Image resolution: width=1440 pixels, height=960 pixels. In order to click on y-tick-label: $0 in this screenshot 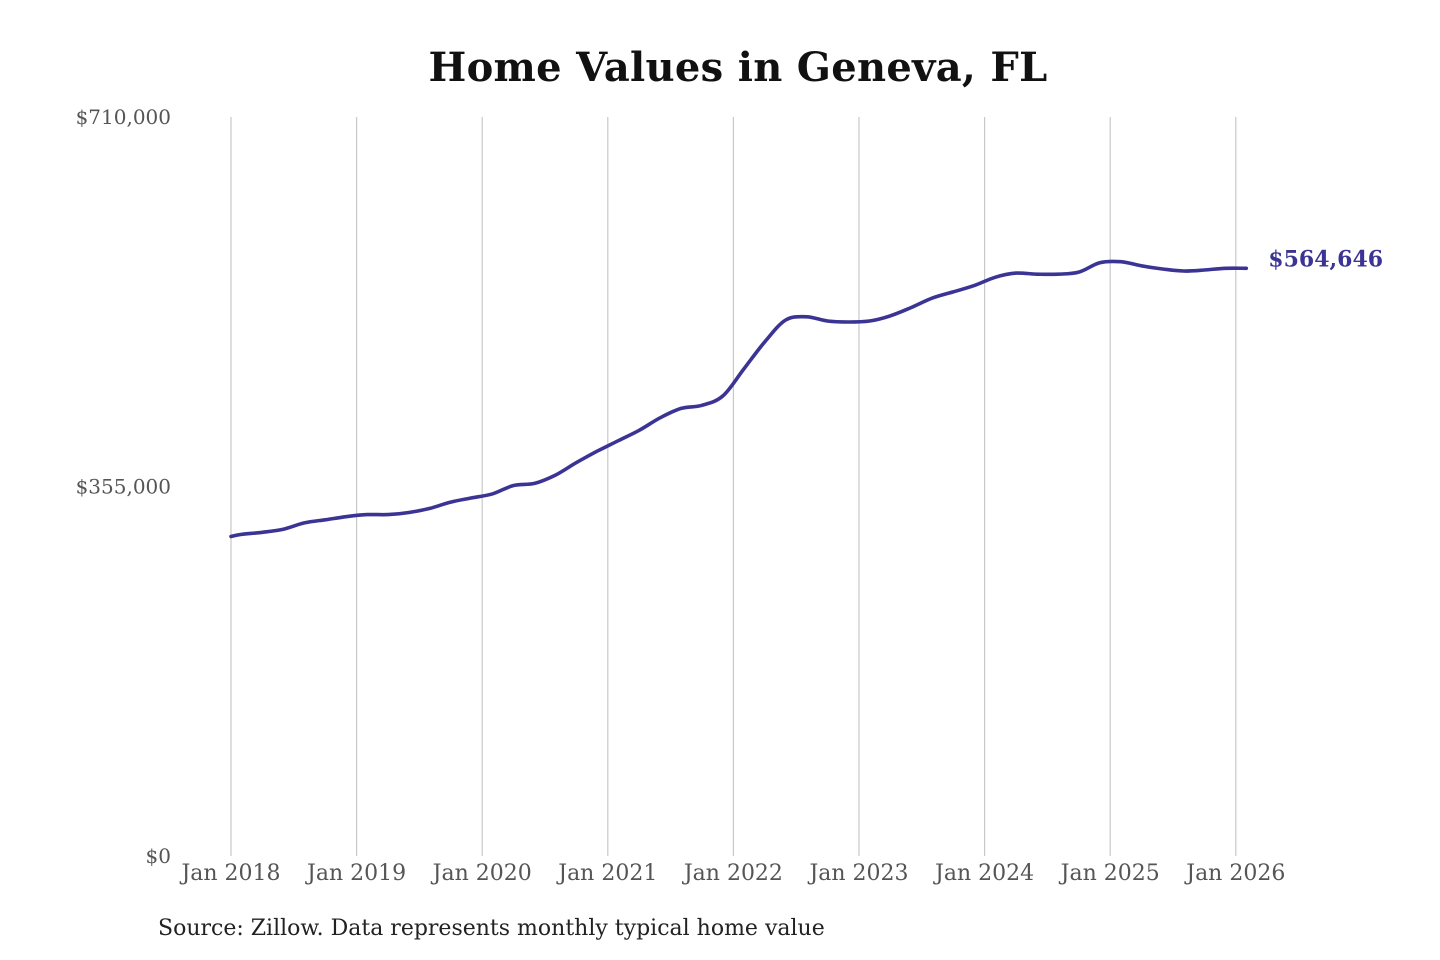, I will do `click(158, 856)`.